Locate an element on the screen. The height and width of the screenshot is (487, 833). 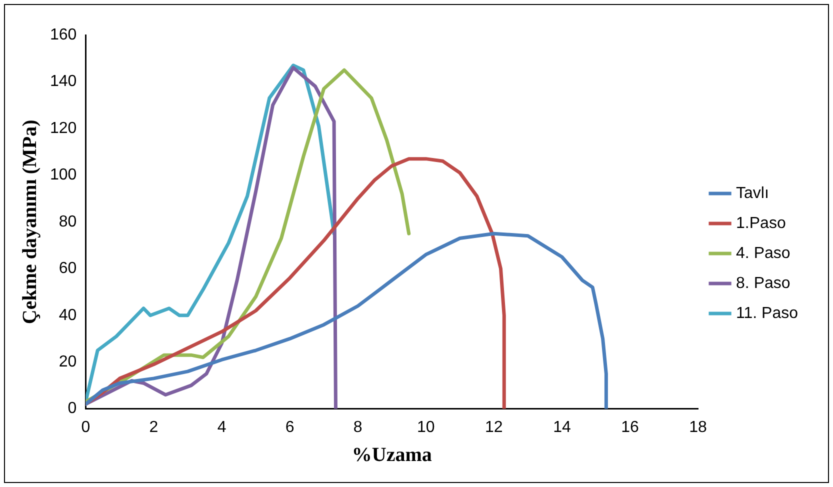
y-tick-label: 140 is located at coordinates (63, 81).